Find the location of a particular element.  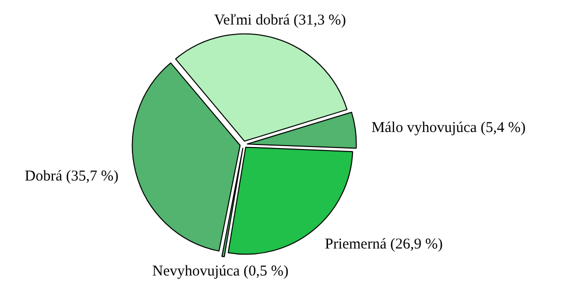

slice-label: Málo vyhovujúca (5,4 %) is located at coordinates (448, 128).